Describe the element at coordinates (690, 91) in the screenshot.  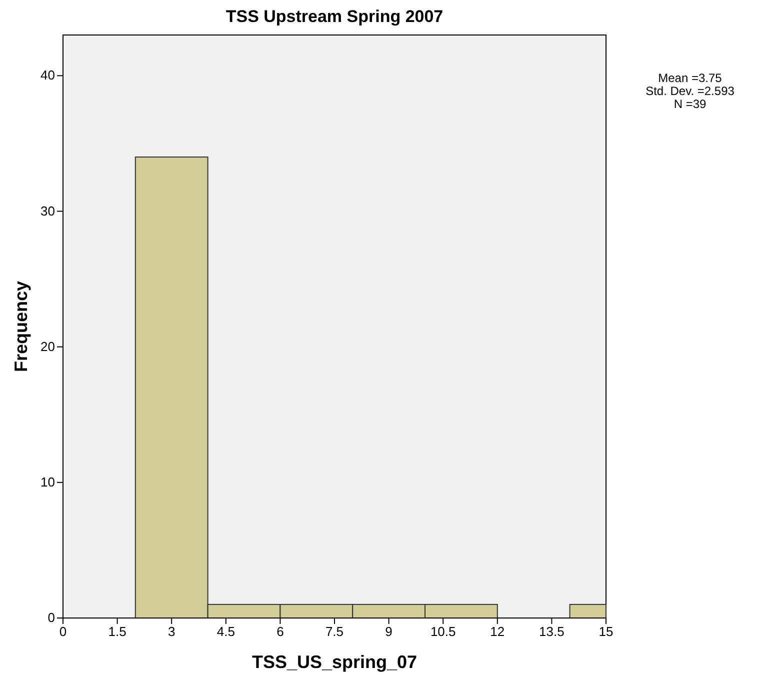
I see `text: Std. Dev. =2.593` at that location.